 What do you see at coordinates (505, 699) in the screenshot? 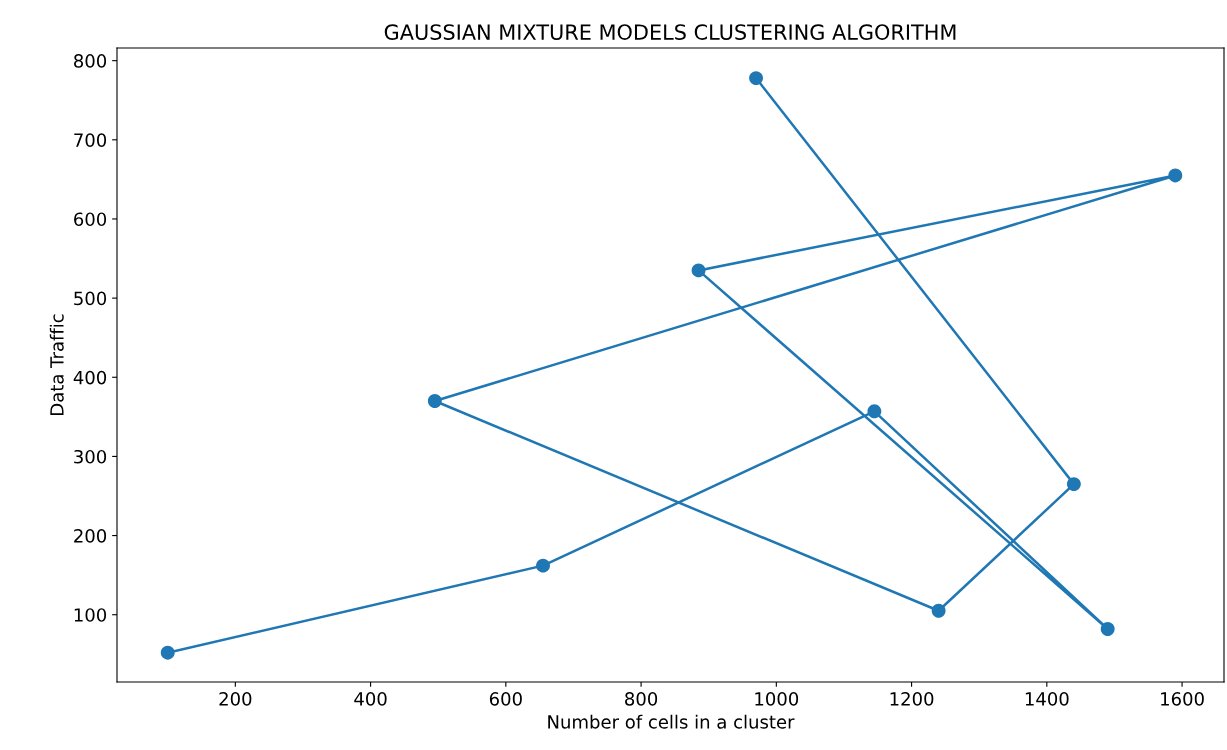
I see `x-tick-label: 600` at bounding box center [505, 699].